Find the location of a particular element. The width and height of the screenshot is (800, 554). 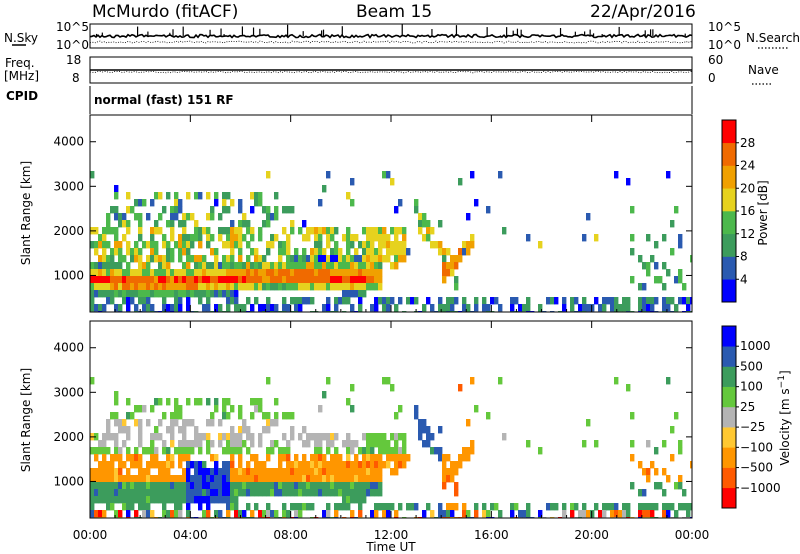

freq-left-tick-bottom: 8 is located at coordinates (76, 78).